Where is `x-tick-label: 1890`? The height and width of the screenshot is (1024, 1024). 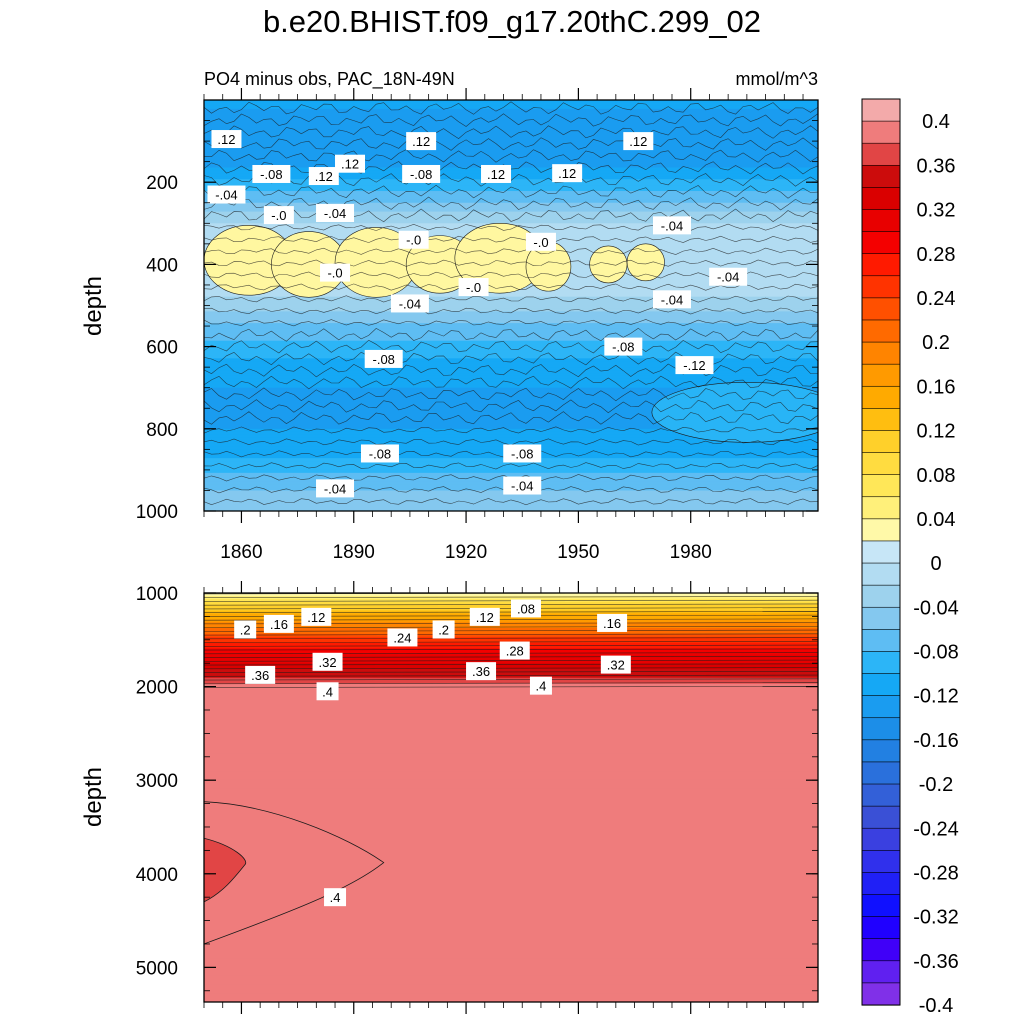 x-tick-label: 1890 is located at coordinates (354, 552).